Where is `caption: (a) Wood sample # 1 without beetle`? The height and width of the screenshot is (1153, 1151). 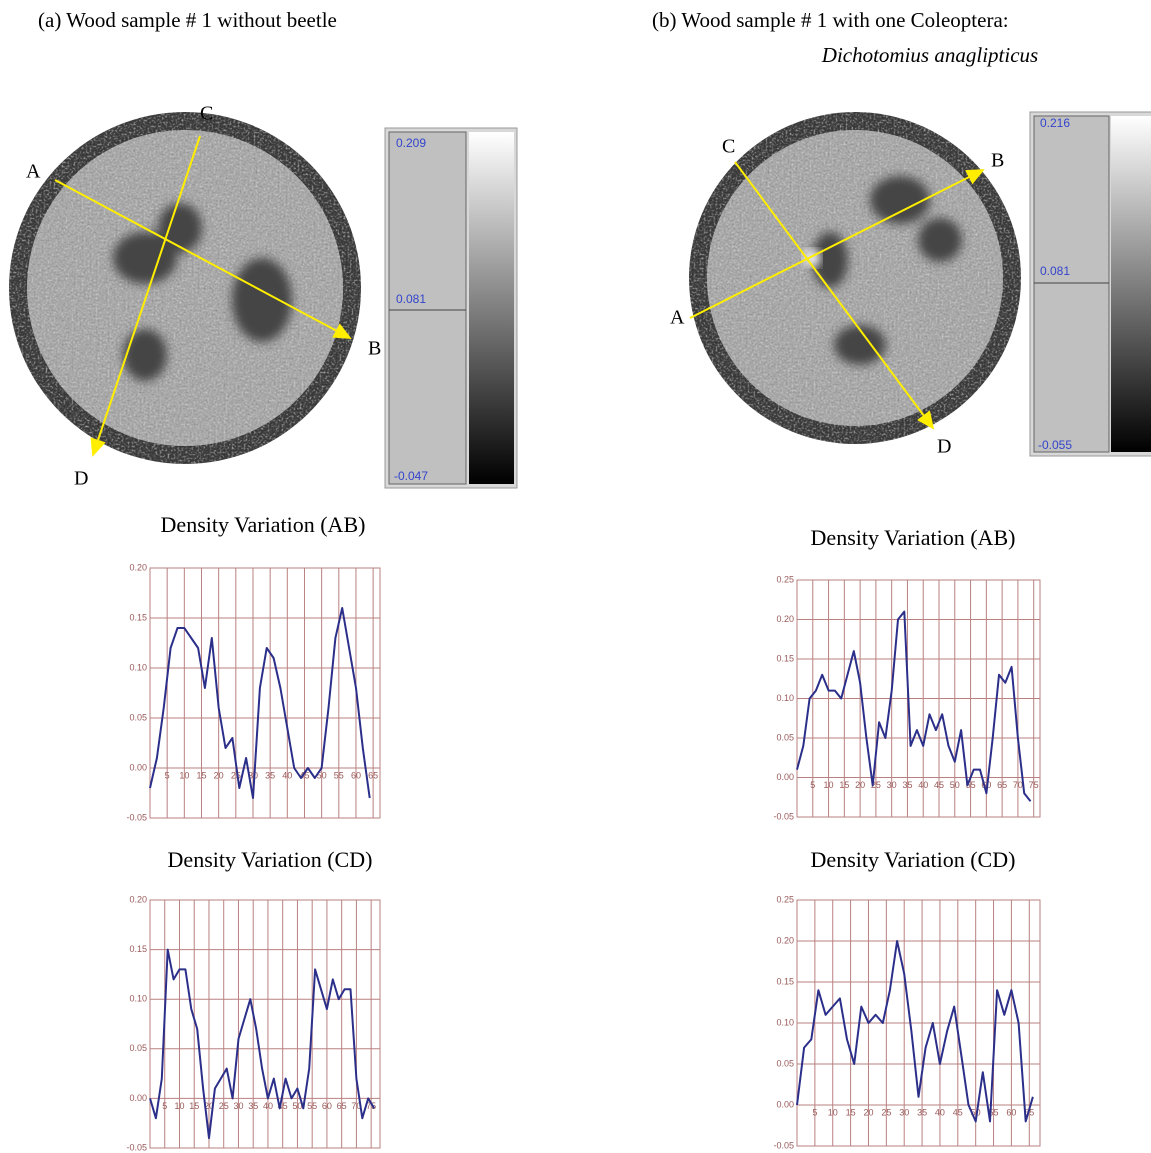 caption: (a) Wood sample # 1 without beetle is located at coordinates (187, 20).